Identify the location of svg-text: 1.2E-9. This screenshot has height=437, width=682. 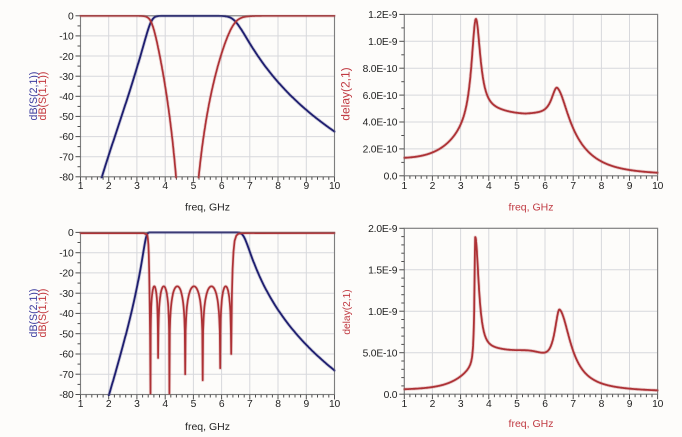
(383, 15).